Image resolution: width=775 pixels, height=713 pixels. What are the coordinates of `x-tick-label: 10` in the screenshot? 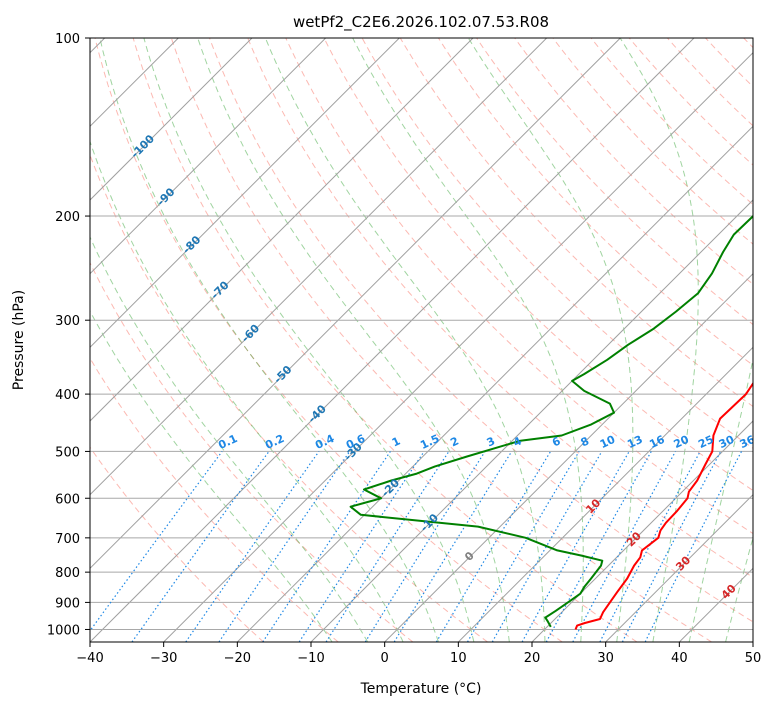 It's located at (458, 658).